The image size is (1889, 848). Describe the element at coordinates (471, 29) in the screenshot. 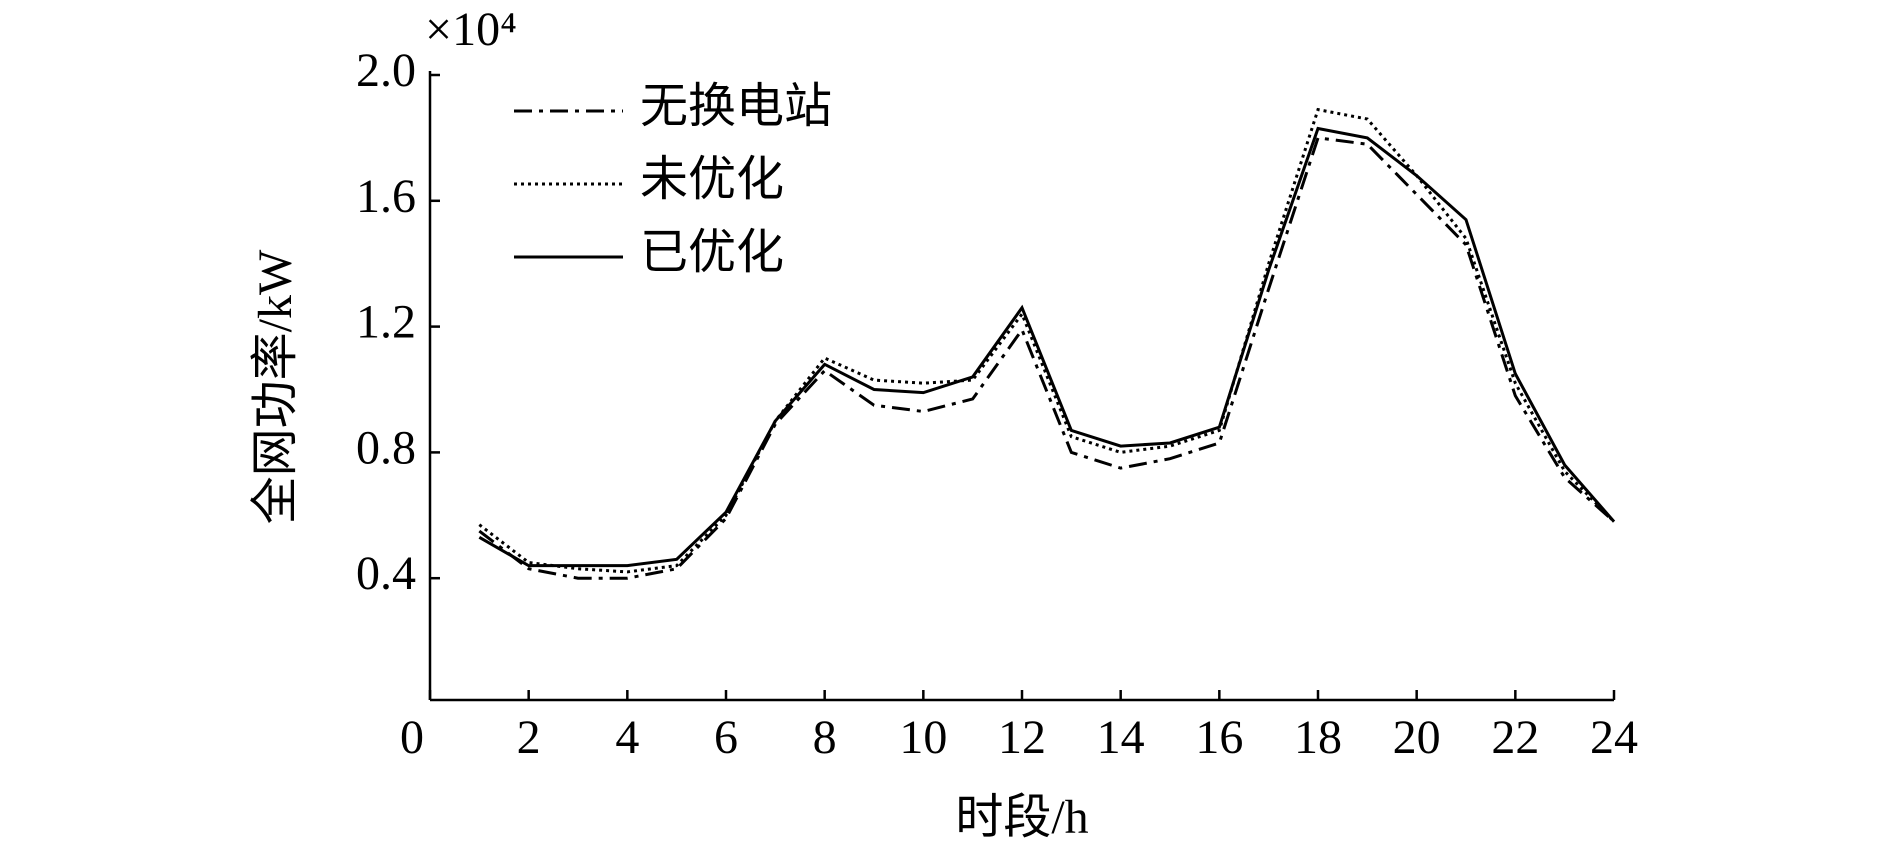

I see `y-multiplier: ×10⁴` at that location.